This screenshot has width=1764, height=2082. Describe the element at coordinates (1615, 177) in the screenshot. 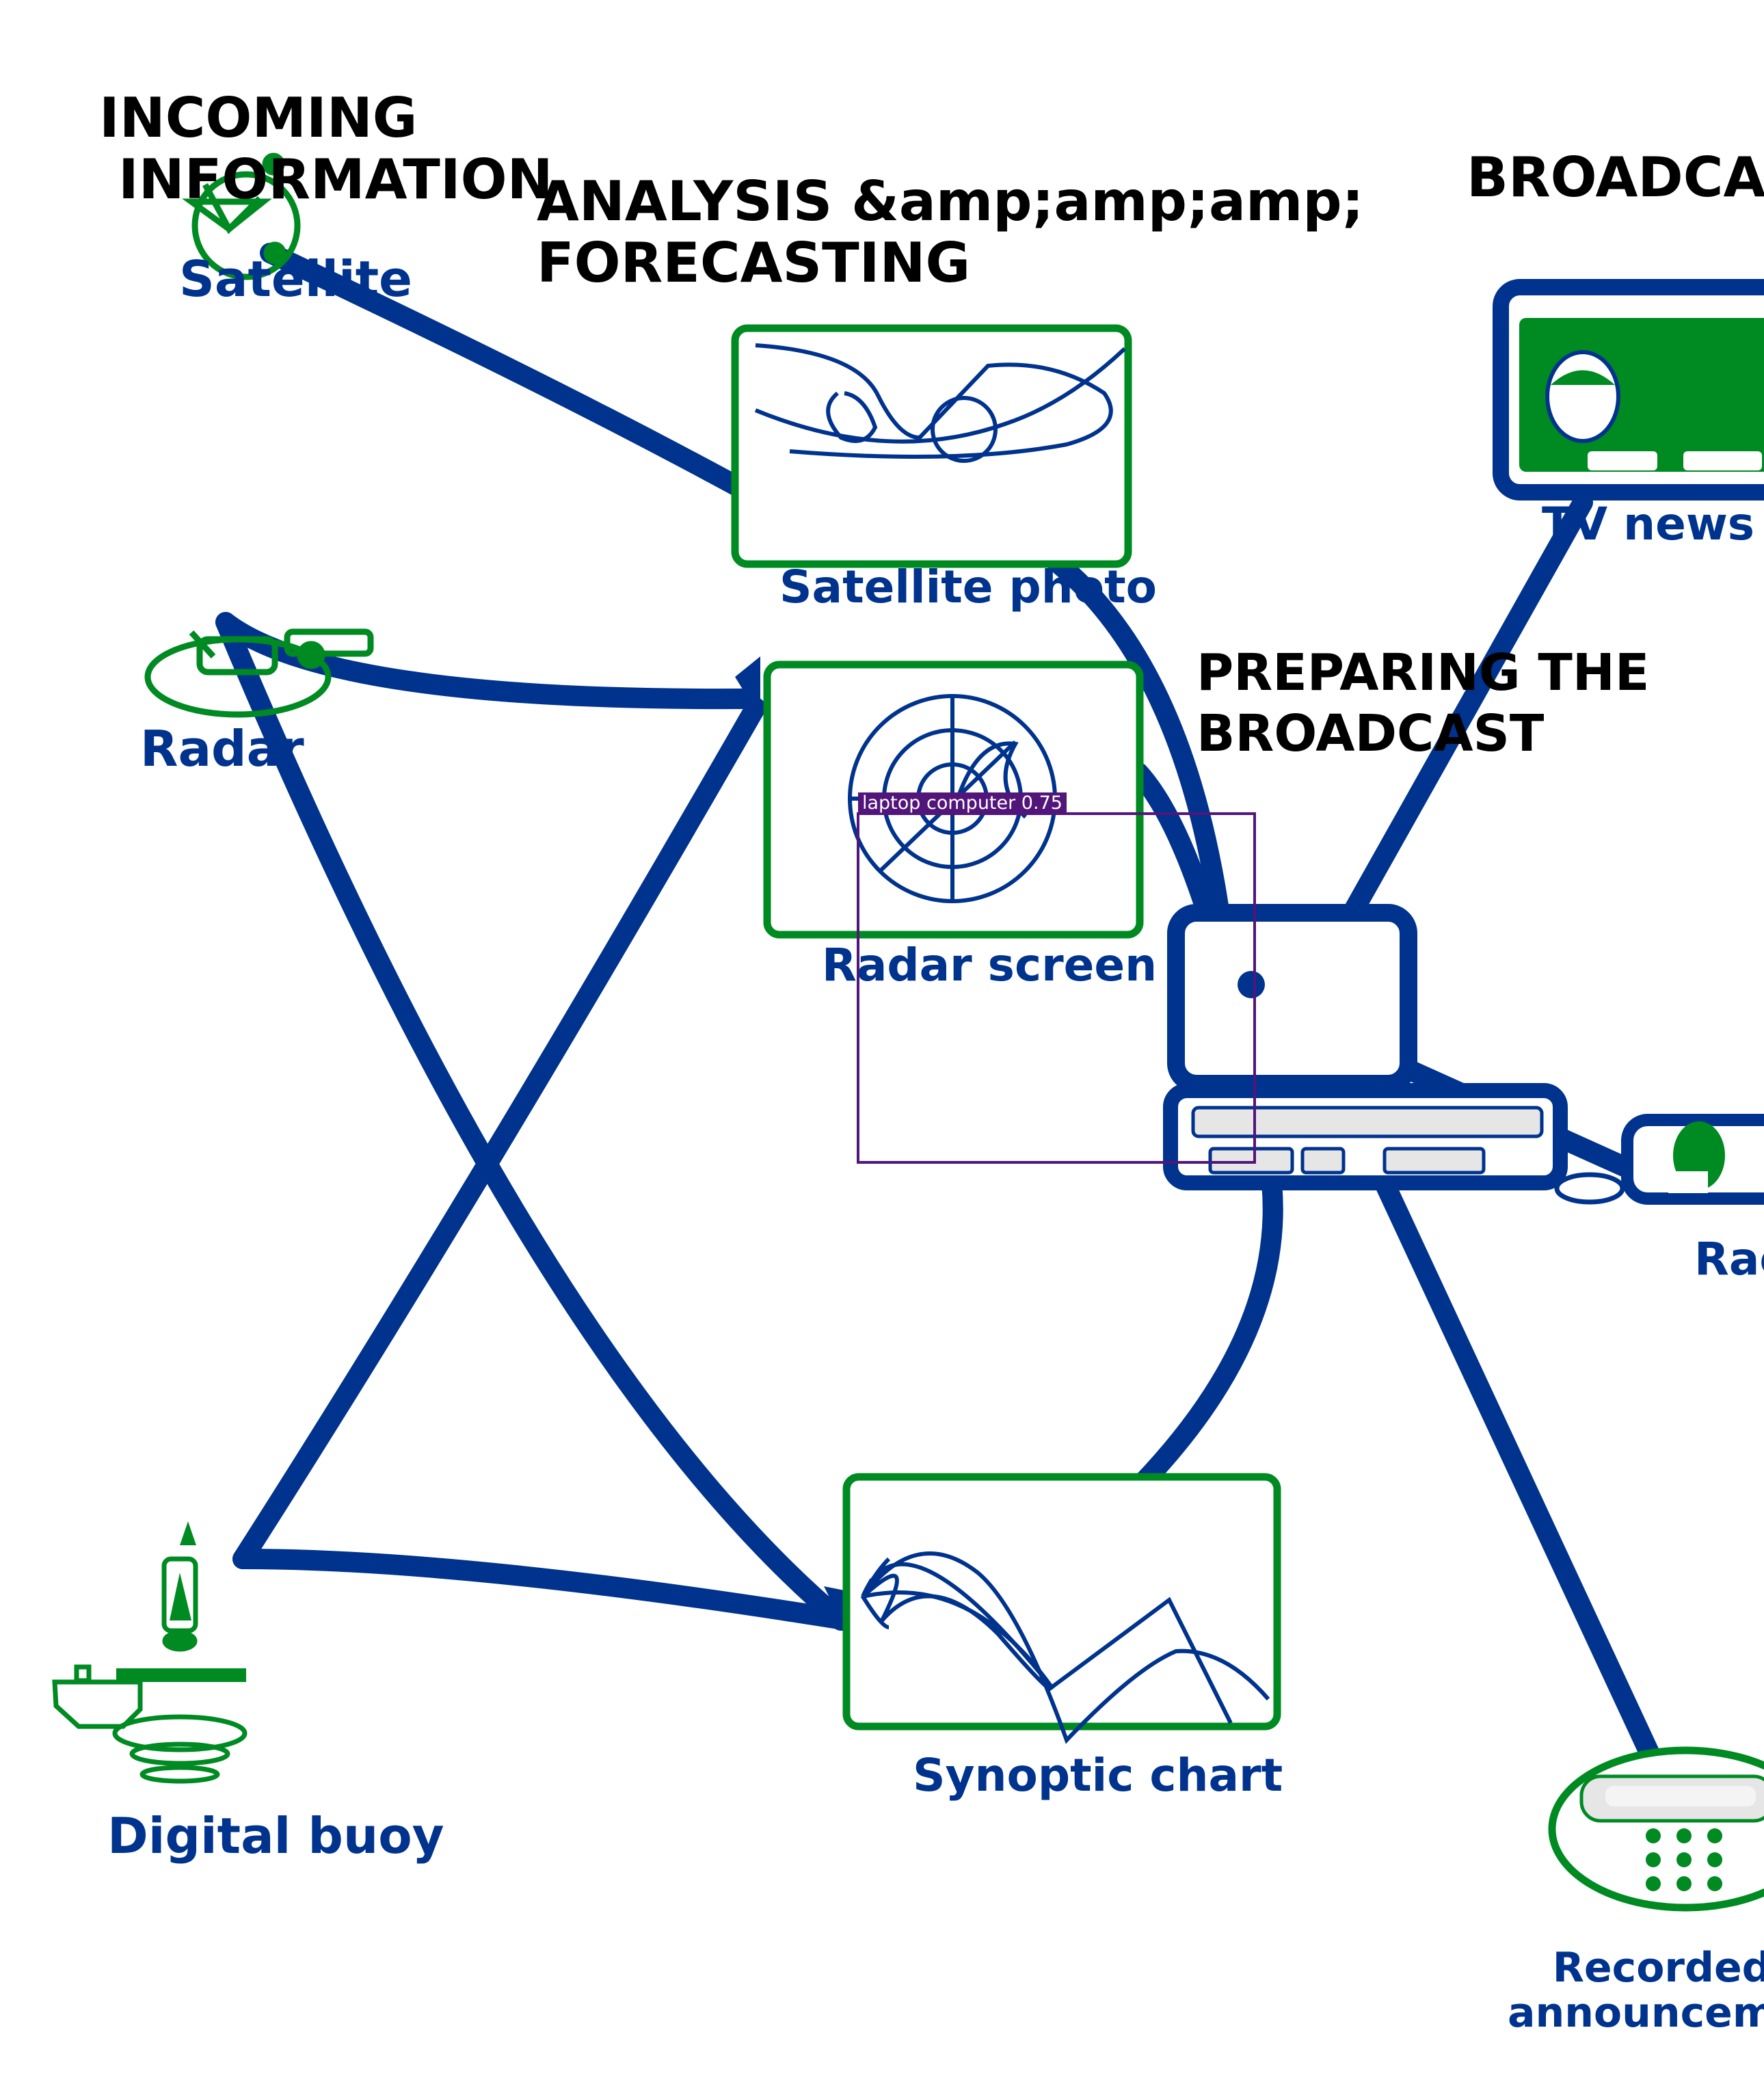

I see `header-broadcast: BROADCA` at that location.